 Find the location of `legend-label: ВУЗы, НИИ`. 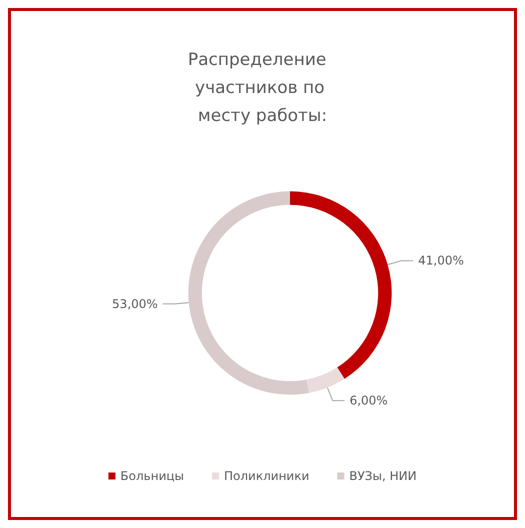

legend-label: ВУЗы, НИИ is located at coordinates (383, 476).